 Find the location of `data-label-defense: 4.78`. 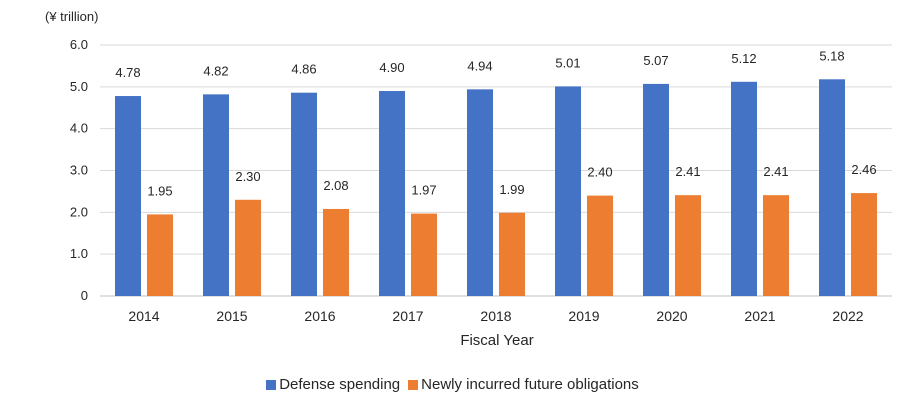

data-label-defense: 4.78 is located at coordinates (127, 72).